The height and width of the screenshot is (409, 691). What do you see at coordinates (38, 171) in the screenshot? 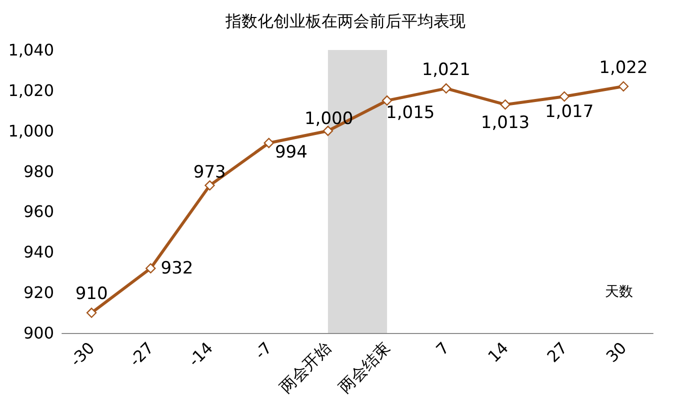
I see `y-tick-label: 980` at bounding box center [38, 171].